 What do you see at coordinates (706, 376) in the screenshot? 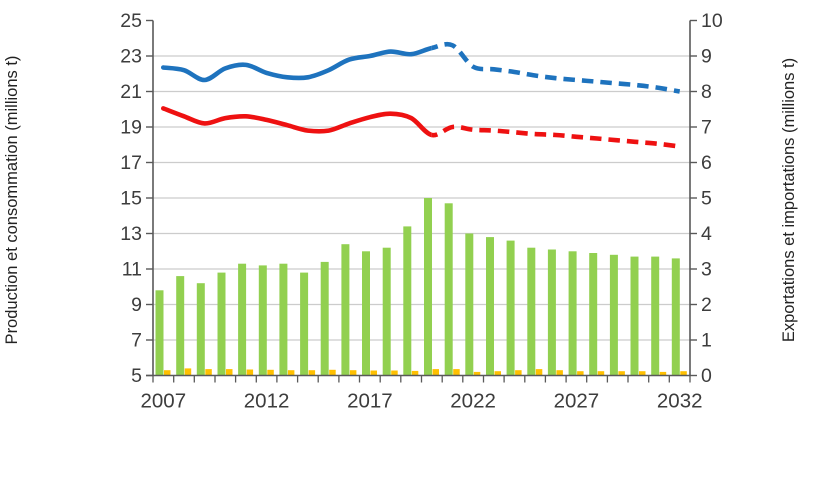
I see `right-axis-tick-label: 0` at bounding box center [706, 376].